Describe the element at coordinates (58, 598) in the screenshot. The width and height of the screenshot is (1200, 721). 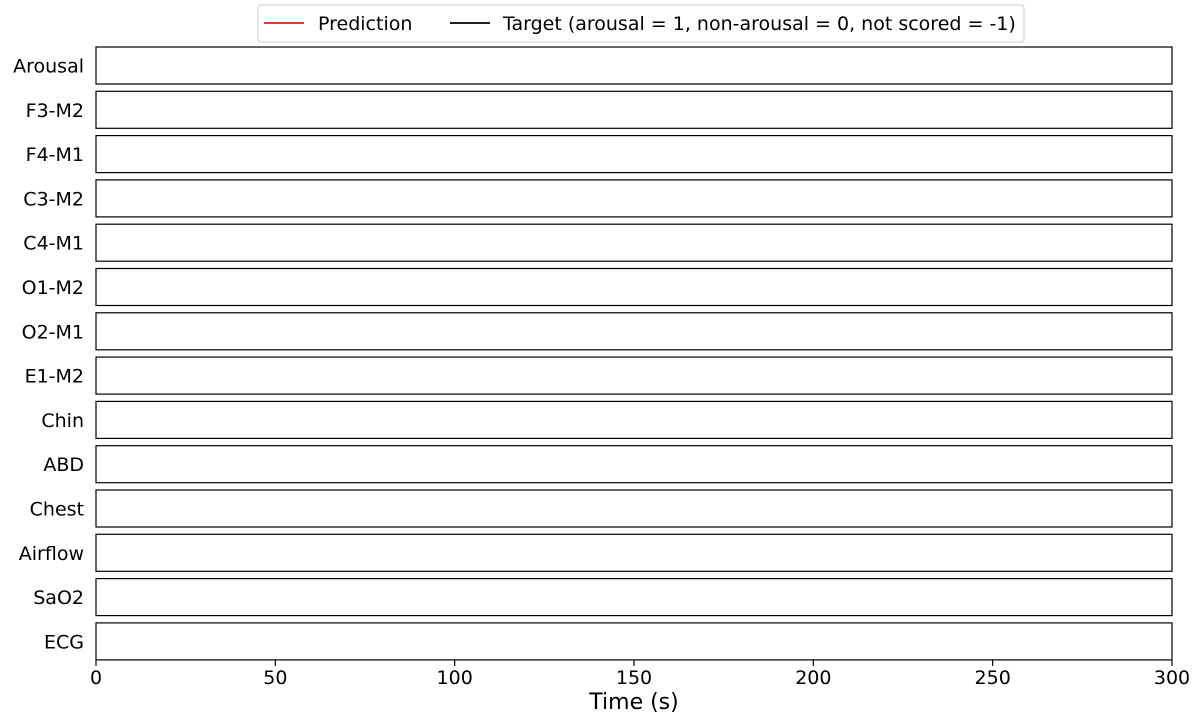
I see `panel-label: SaO2` at that location.